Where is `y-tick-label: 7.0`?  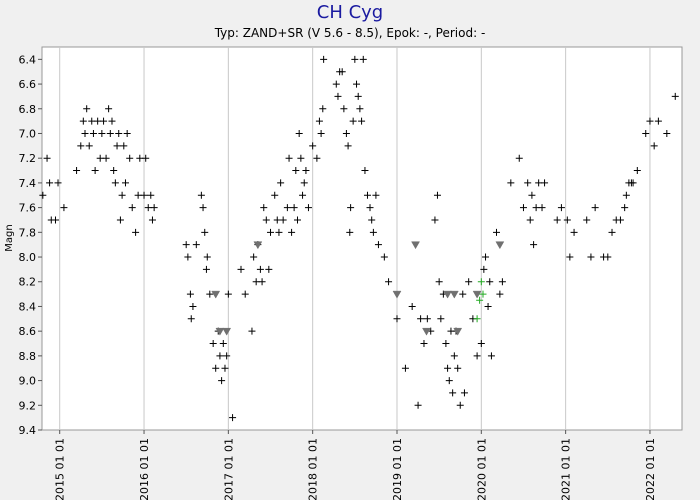
y-tick-label: 7.0 is located at coordinates (28, 133).